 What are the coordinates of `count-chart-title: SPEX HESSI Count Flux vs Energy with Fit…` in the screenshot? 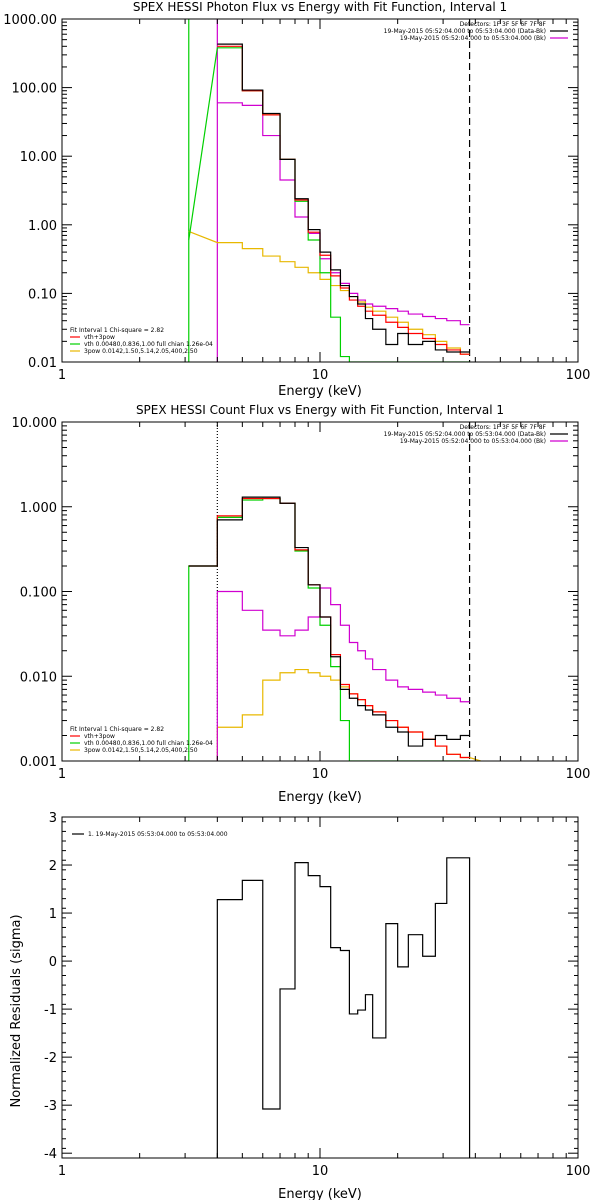 It's located at (320, 410).